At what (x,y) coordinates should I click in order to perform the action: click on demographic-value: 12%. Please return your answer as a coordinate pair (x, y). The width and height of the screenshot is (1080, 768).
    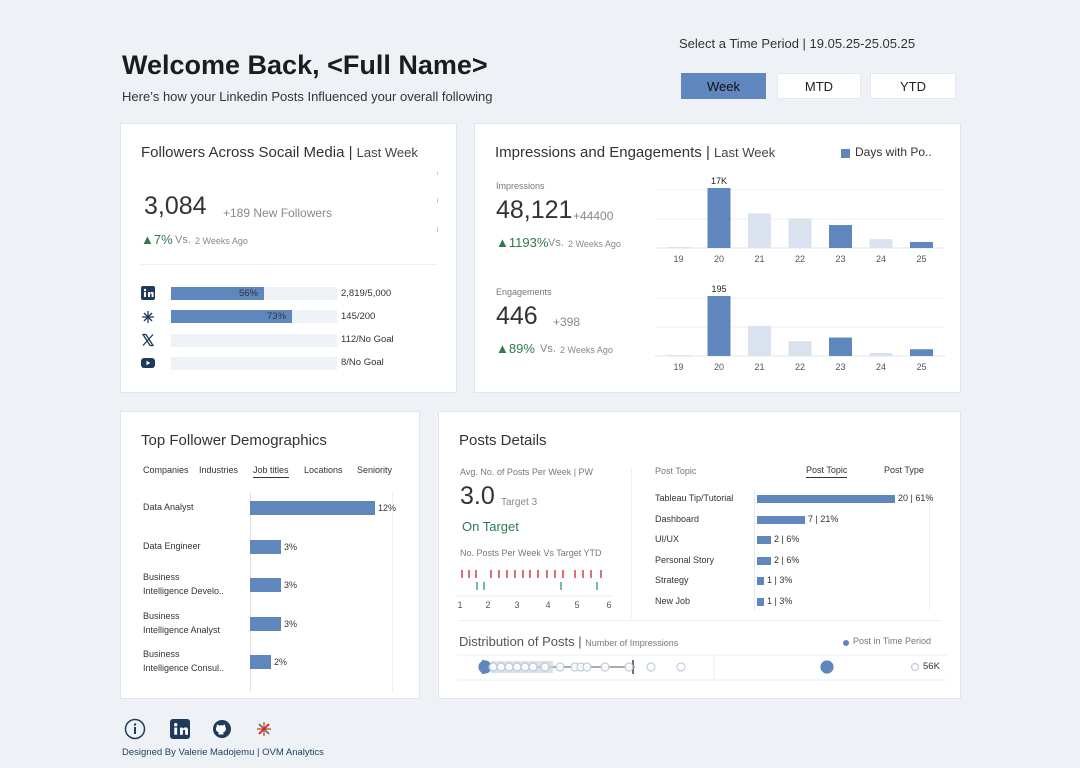
    Looking at the image, I should click on (387, 508).